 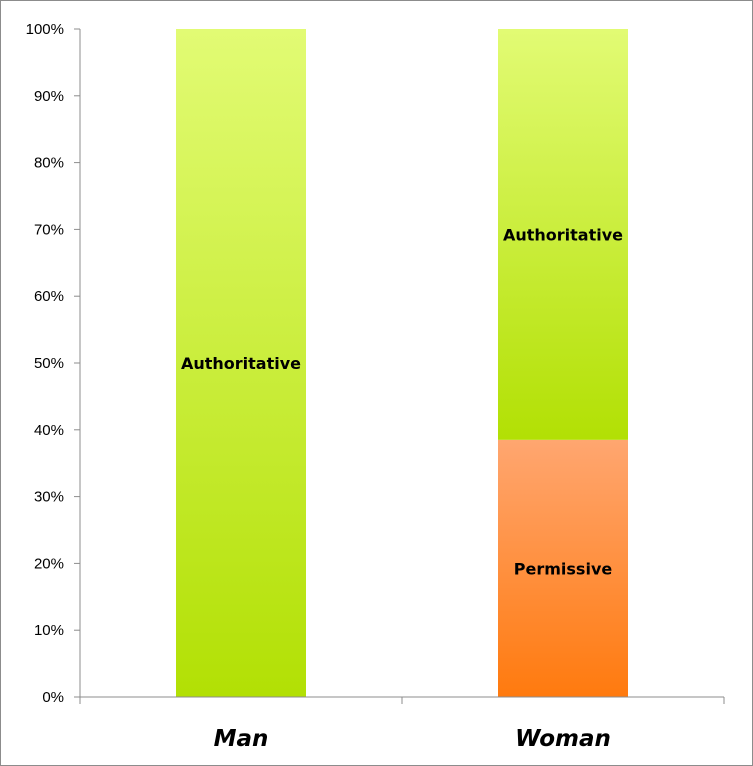 What do you see at coordinates (49, 430) in the screenshot?
I see `y-tick-label: 40%` at bounding box center [49, 430].